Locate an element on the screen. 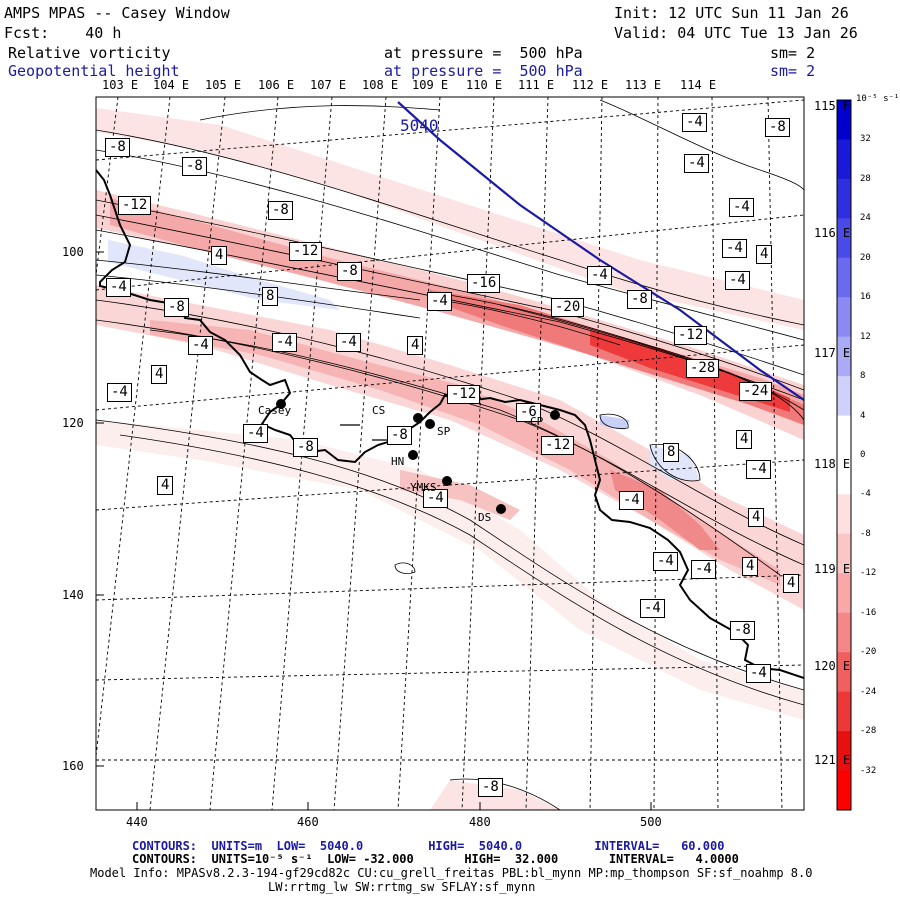 This screenshot has height=900, width=900. colorbar-label: -32 is located at coordinates (868, 770).